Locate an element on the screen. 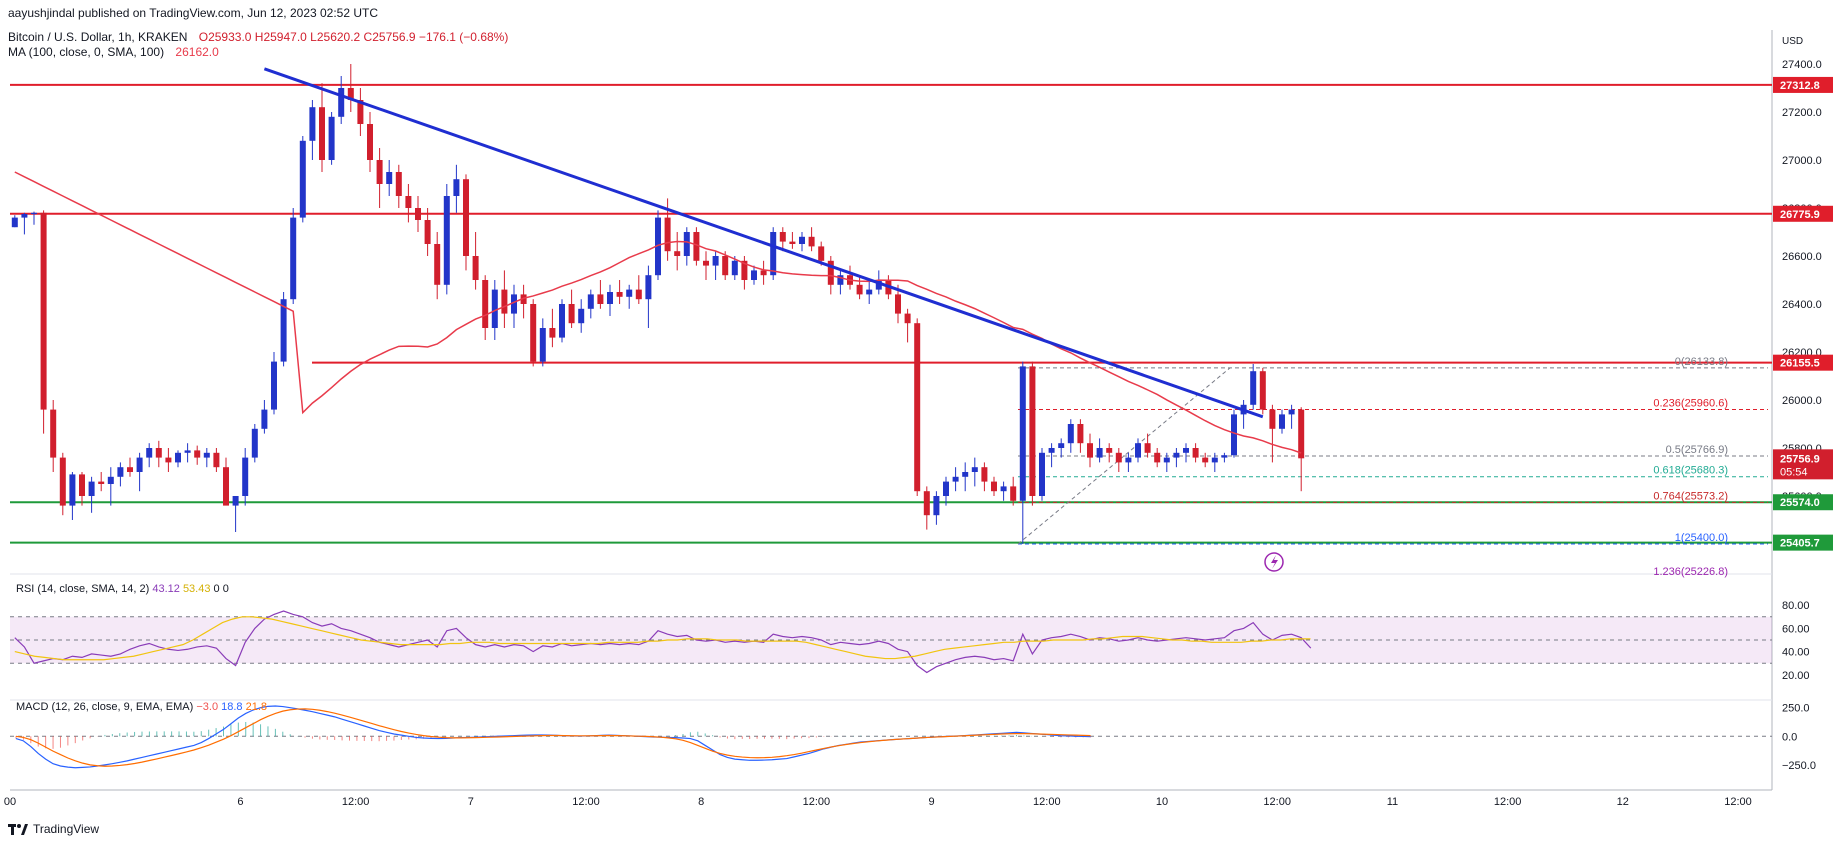 Image resolution: width=1834 pixels, height=850 pixels. ma-legend: MA (100, close, 0, SMA, 100) 26162.0 is located at coordinates (113, 52).